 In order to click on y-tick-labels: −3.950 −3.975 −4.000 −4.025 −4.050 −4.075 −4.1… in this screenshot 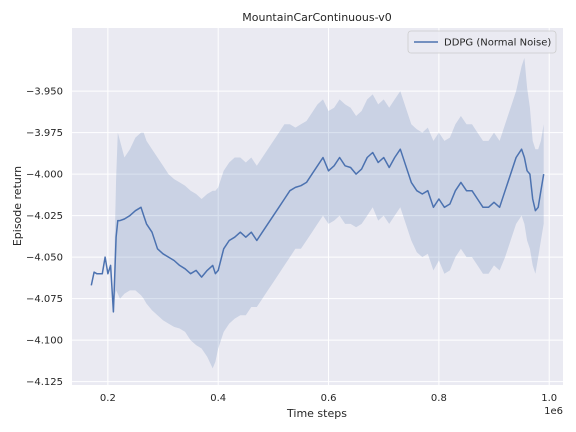, I will do `click(44, 238)`.